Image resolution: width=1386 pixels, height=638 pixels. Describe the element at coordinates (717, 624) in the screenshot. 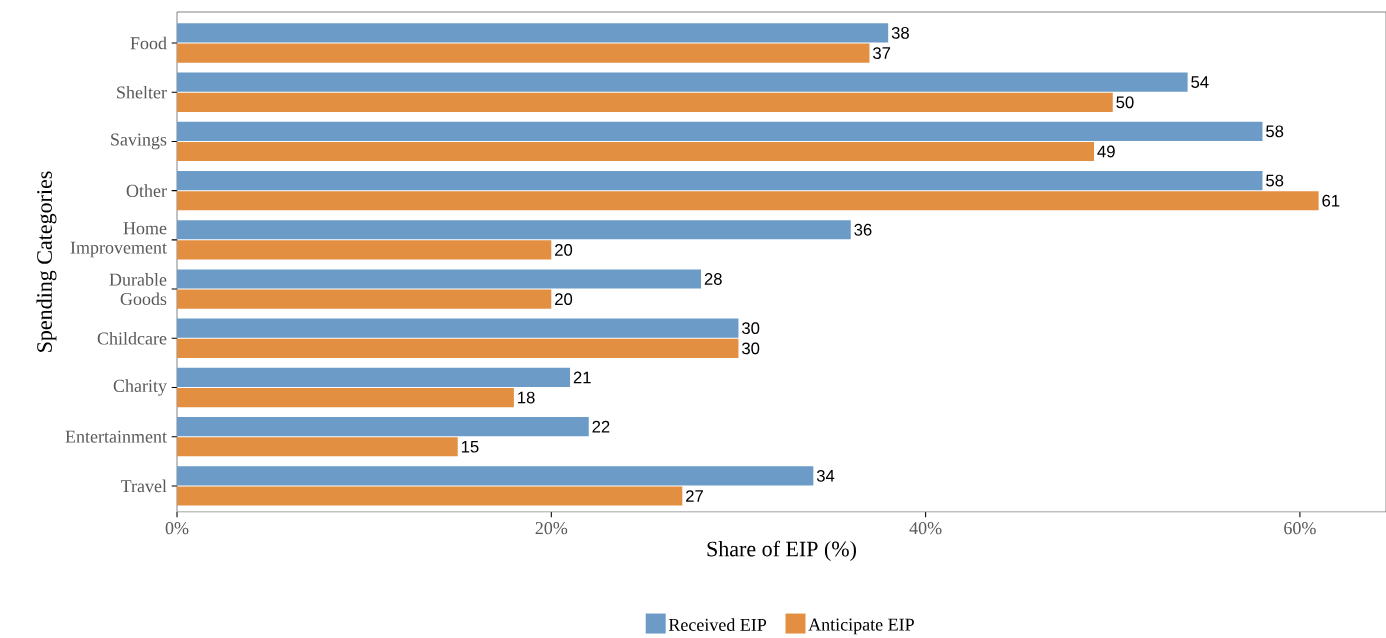

I see `legend-label: Received EIP` at that location.